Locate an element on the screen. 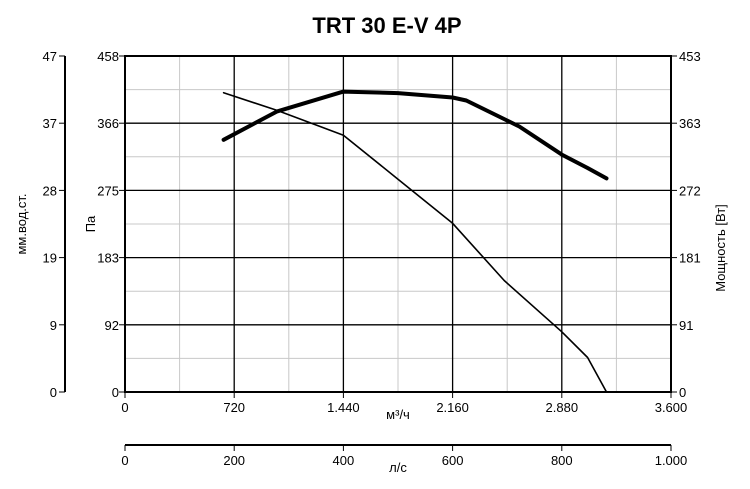  mm-tick-label: 19 is located at coordinates (50, 258).